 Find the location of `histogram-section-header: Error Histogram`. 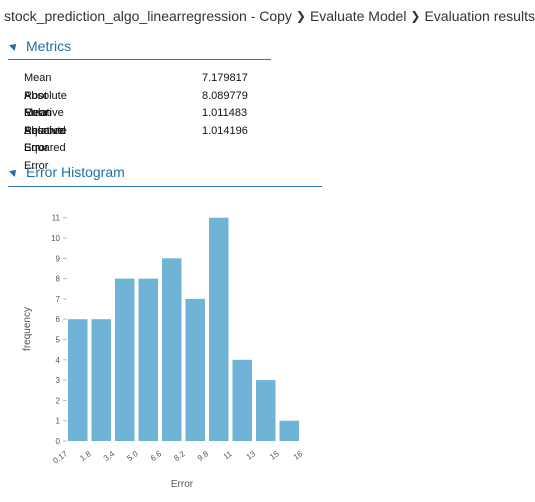

histogram-section-header: Error Histogram is located at coordinates (66, 172).